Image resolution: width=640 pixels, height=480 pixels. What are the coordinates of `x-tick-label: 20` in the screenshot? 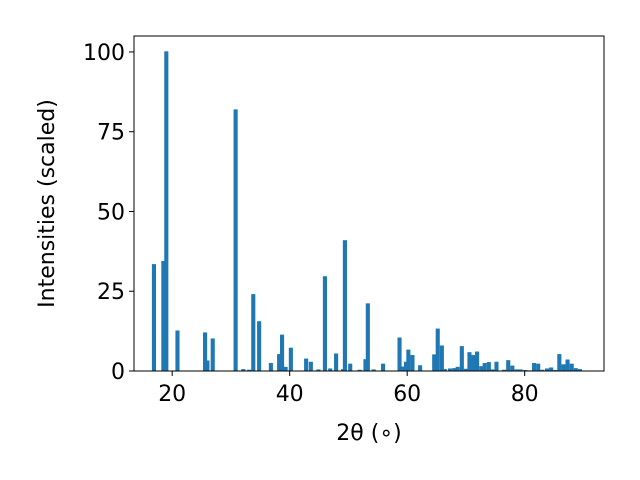 It's located at (172, 394).